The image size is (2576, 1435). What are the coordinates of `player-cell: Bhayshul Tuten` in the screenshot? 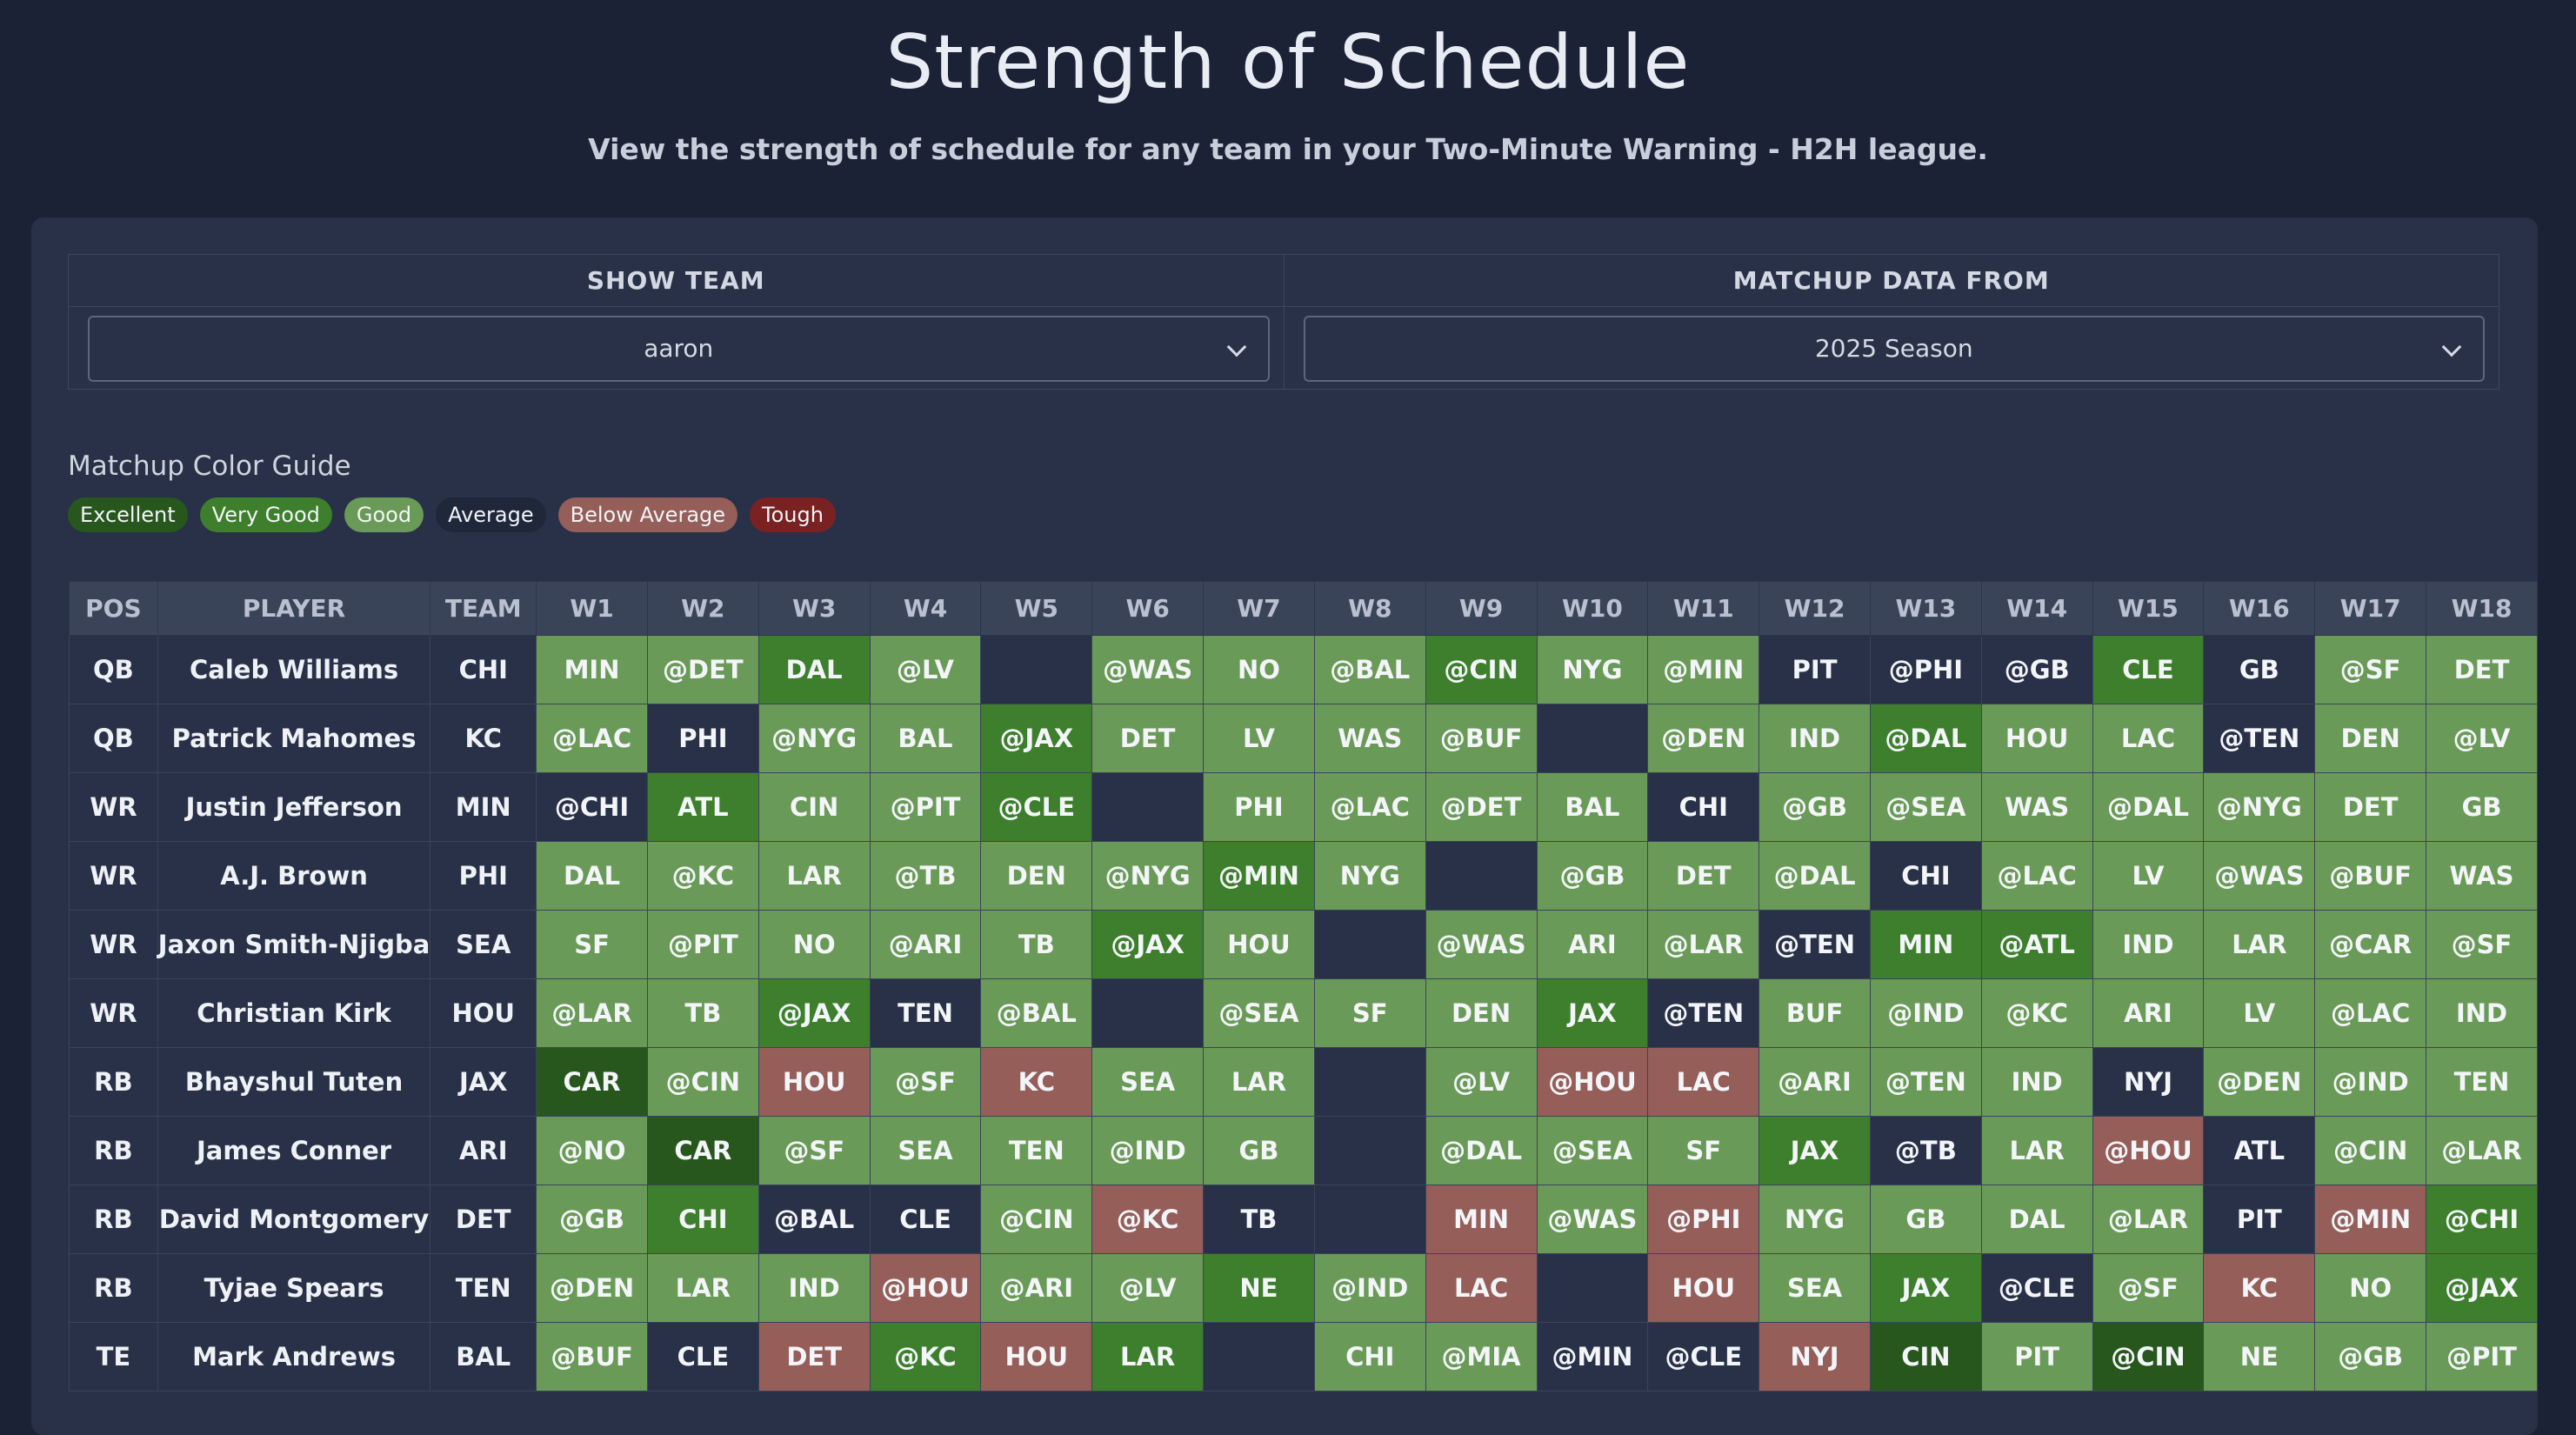 It's located at (294, 1082).